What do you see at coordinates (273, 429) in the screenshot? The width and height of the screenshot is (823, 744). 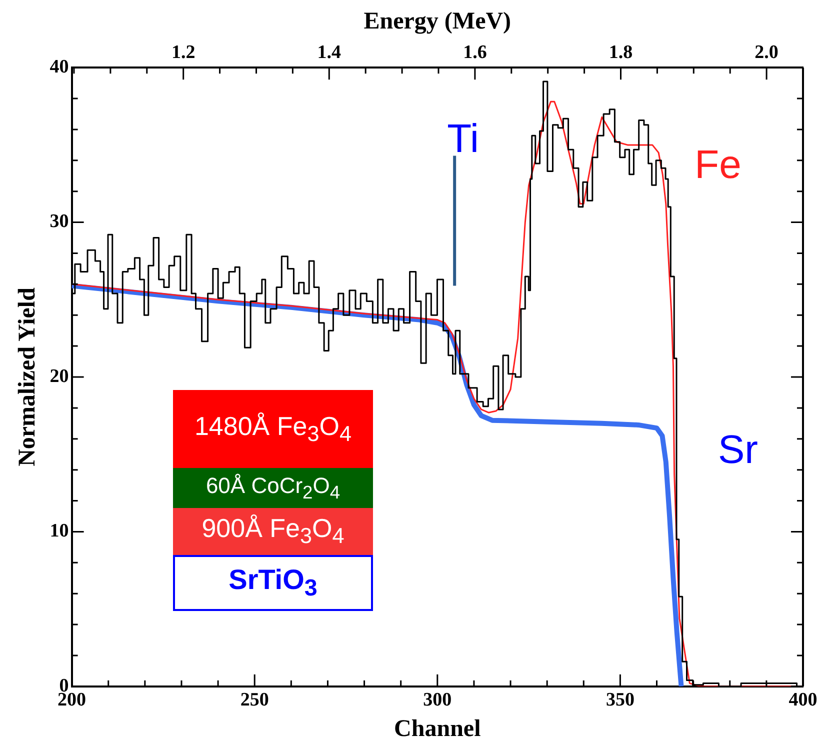 I see `annotation: 1480Å Fe$_{3}$O$_{4}$` at bounding box center [273, 429].